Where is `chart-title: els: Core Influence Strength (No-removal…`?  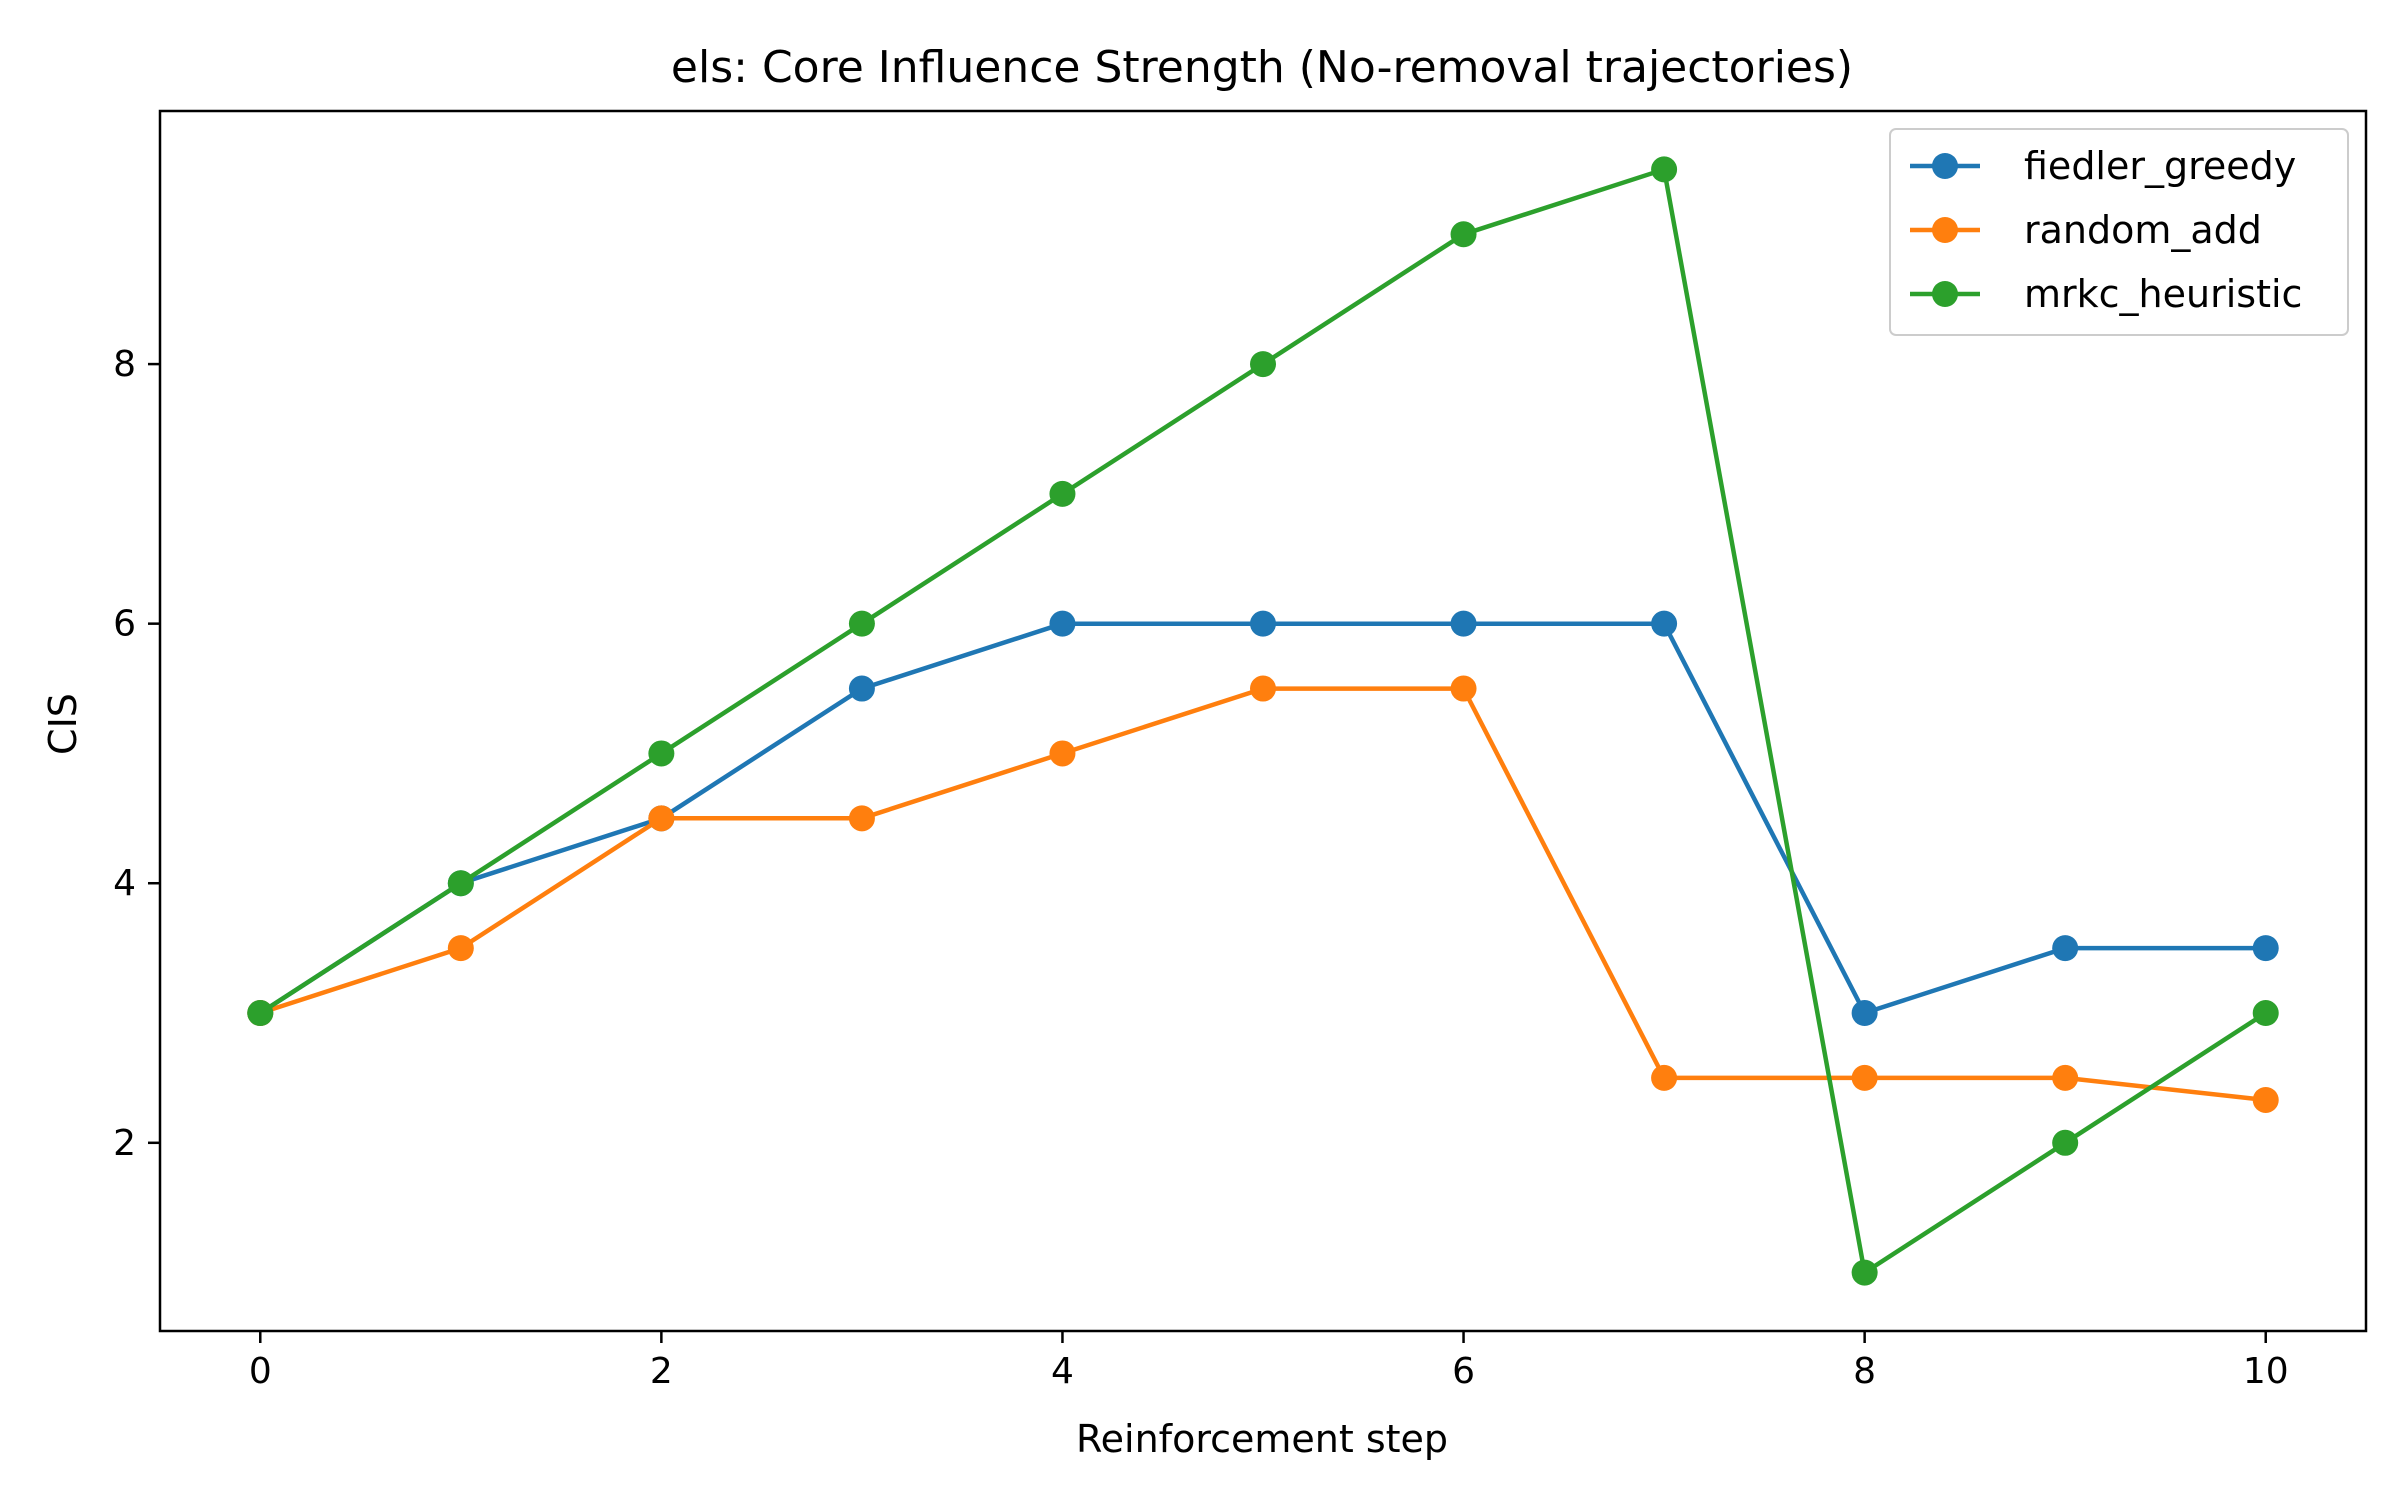
chart-title: els: Core Influence Strength (No-removal… is located at coordinates (1262, 67).